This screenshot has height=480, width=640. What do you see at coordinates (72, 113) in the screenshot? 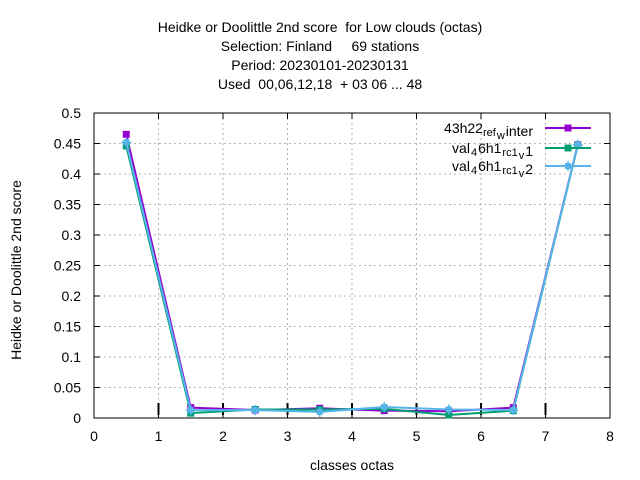
I see `y-tick-label: 0.5` at bounding box center [72, 113].